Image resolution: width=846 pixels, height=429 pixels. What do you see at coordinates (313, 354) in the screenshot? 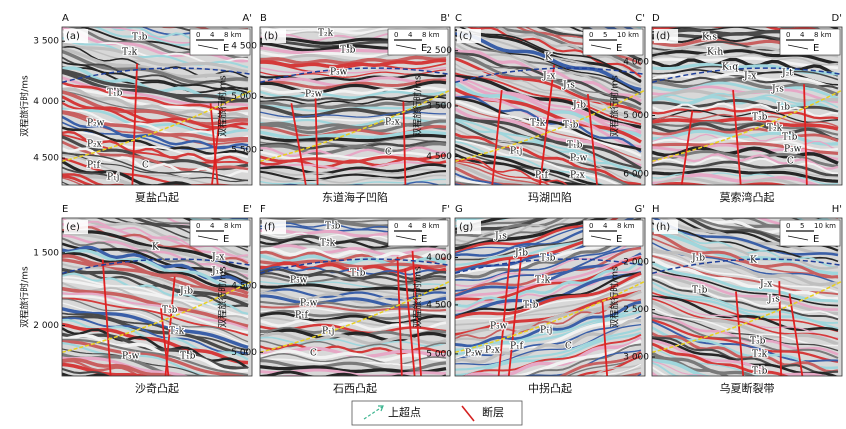
I see `formation-label: C` at bounding box center [313, 354].